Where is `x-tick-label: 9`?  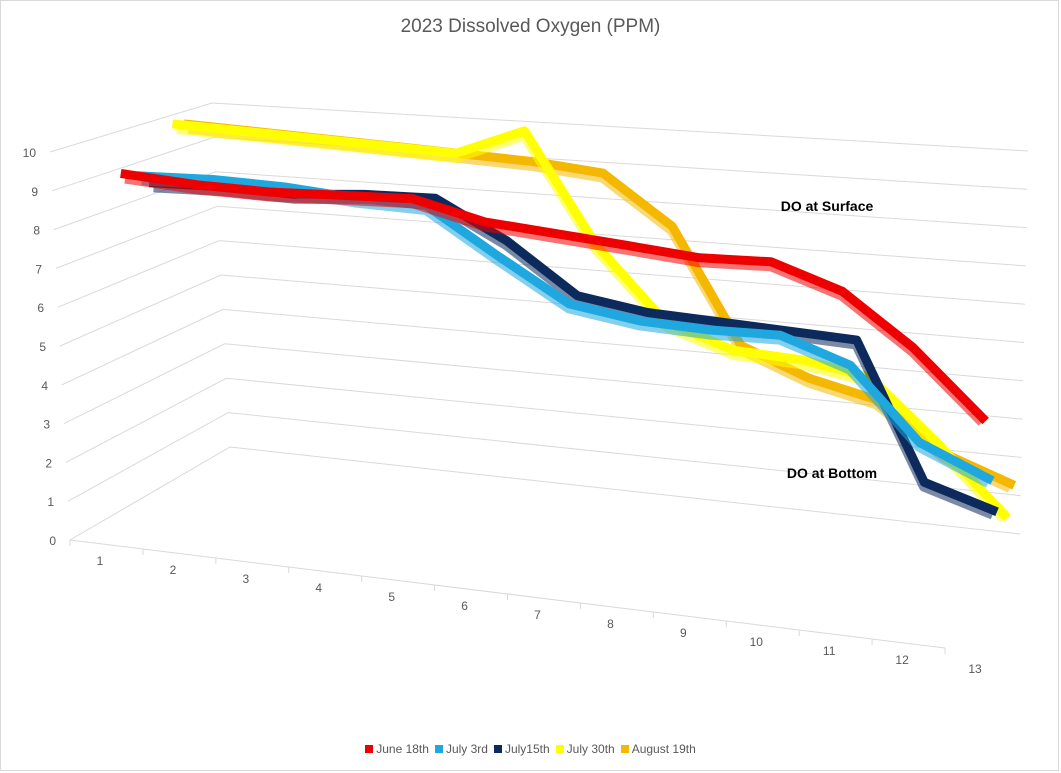
x-tick-label: 9 is located at coordinates (683, 633).